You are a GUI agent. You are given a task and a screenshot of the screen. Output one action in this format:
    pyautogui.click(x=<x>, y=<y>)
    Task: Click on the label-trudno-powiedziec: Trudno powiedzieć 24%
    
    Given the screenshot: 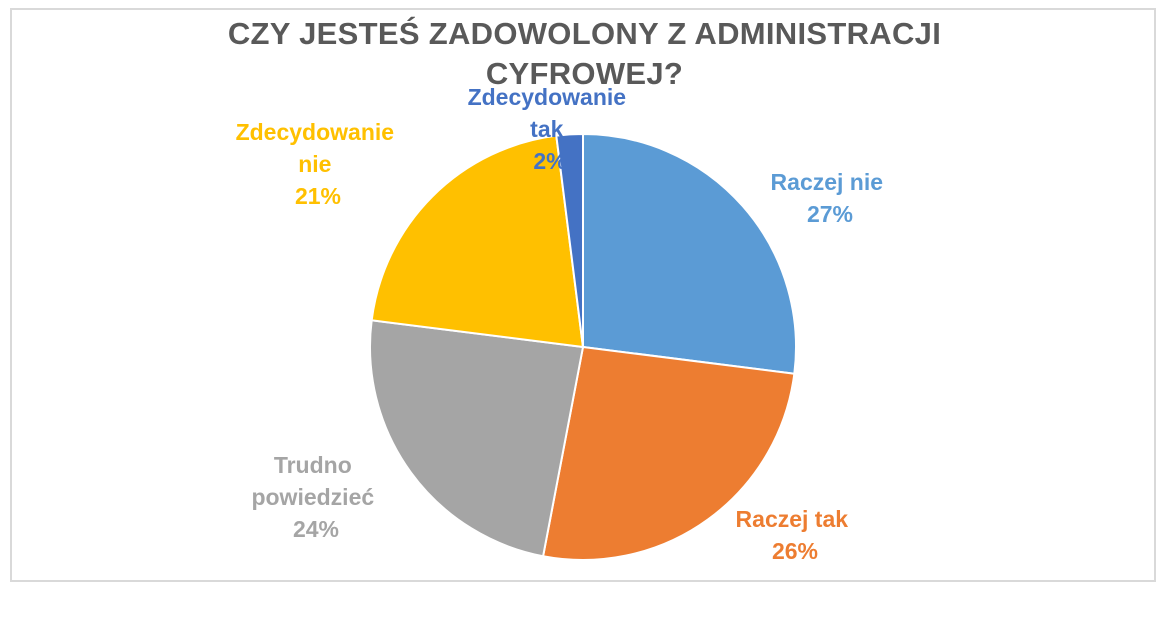 What is the action you would take?
    pyautogui.click(x=315, y=497)
    